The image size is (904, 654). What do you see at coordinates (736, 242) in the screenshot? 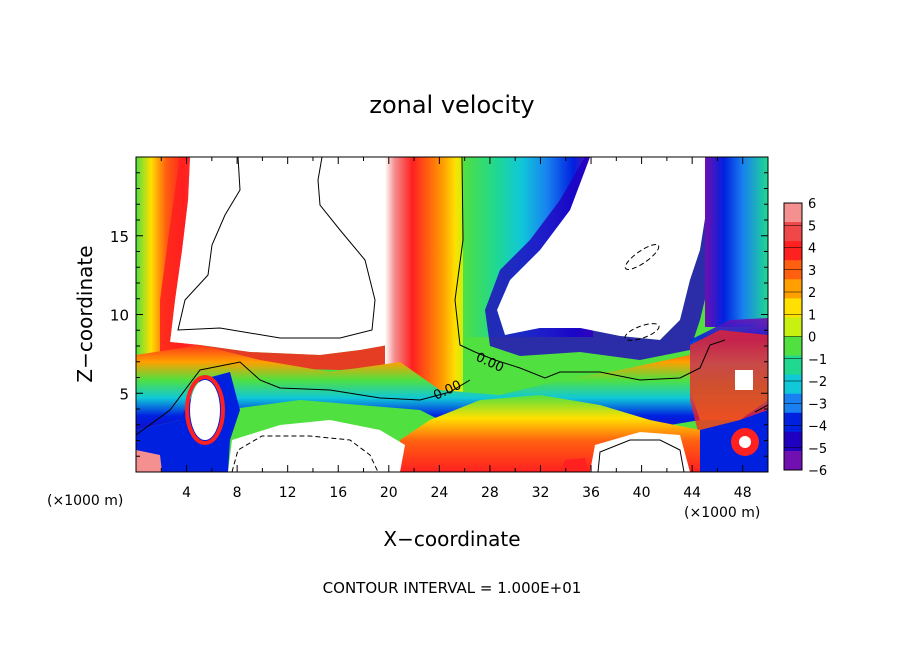
I see `right-edge-region` at bounding box center [736, 242].